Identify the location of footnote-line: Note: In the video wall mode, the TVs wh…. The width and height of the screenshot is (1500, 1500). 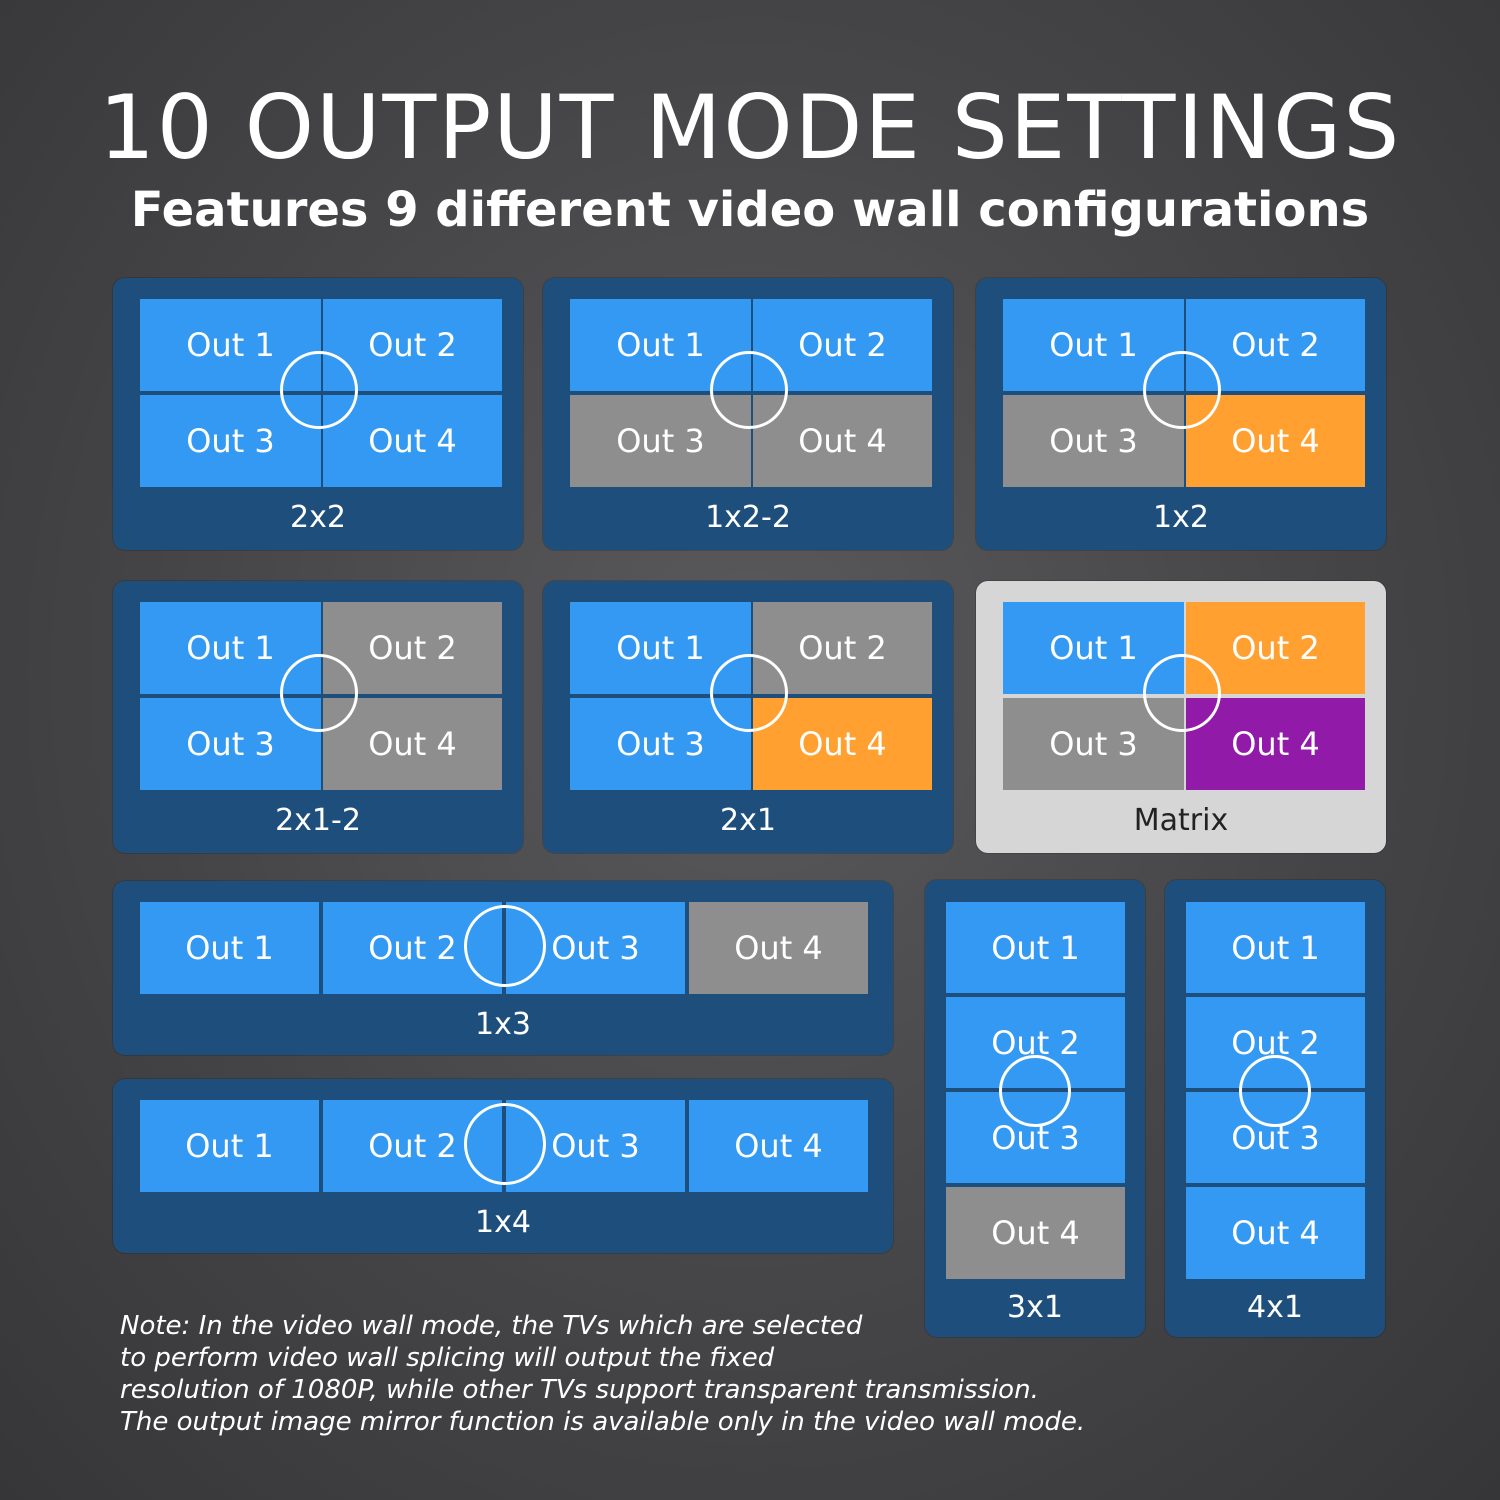
(491, 1326).